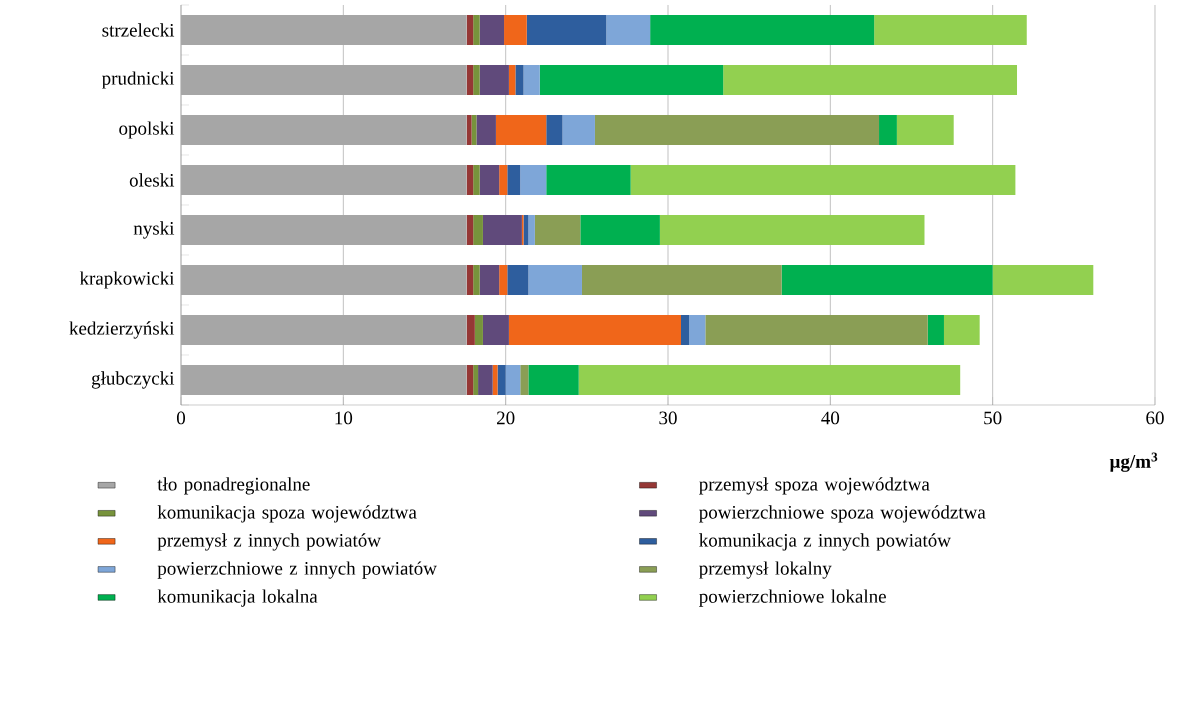 Image resolution: width=1193 pixels, height=706 pixels. What do you see at coordinates (147, 130) in the screenshot?
I see `y-tick-label: opolski` at bounding box center [147, 130].